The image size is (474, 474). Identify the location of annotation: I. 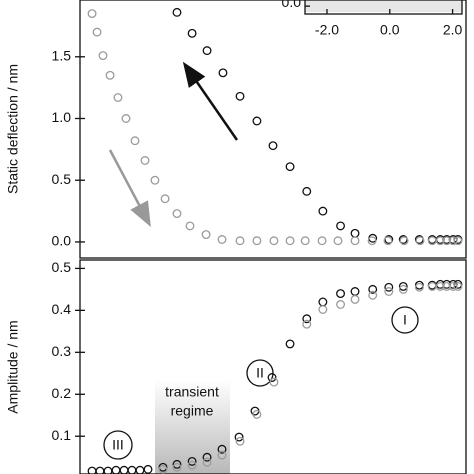
(405, 320).